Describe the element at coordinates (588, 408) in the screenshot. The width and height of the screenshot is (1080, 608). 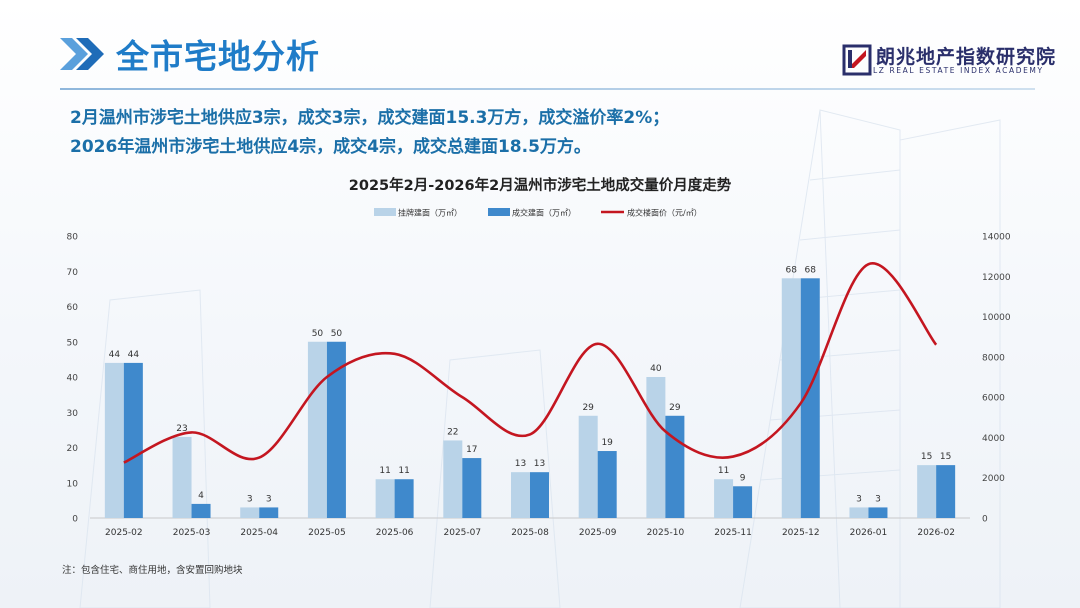
I see `data-label-listed: 29` at that location.